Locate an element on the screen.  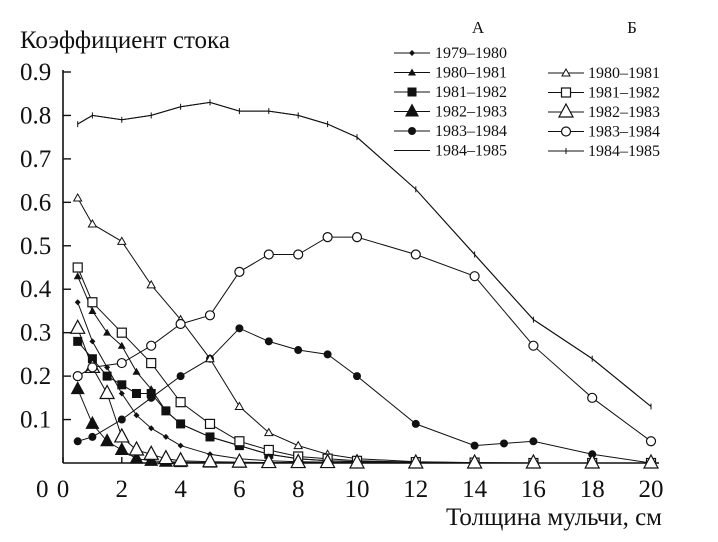
legend-label: 1979–1980 is located at coordinates (471, 53).